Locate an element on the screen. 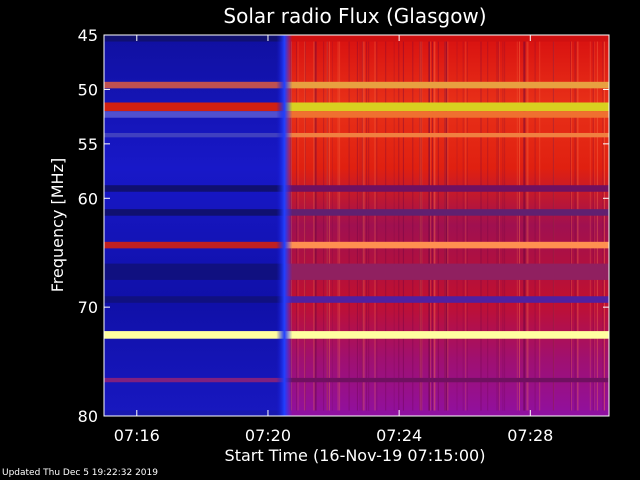  x-axis-title: Start Time (16-Nov-19 07:15:00) is located at coordinates (355, 455).